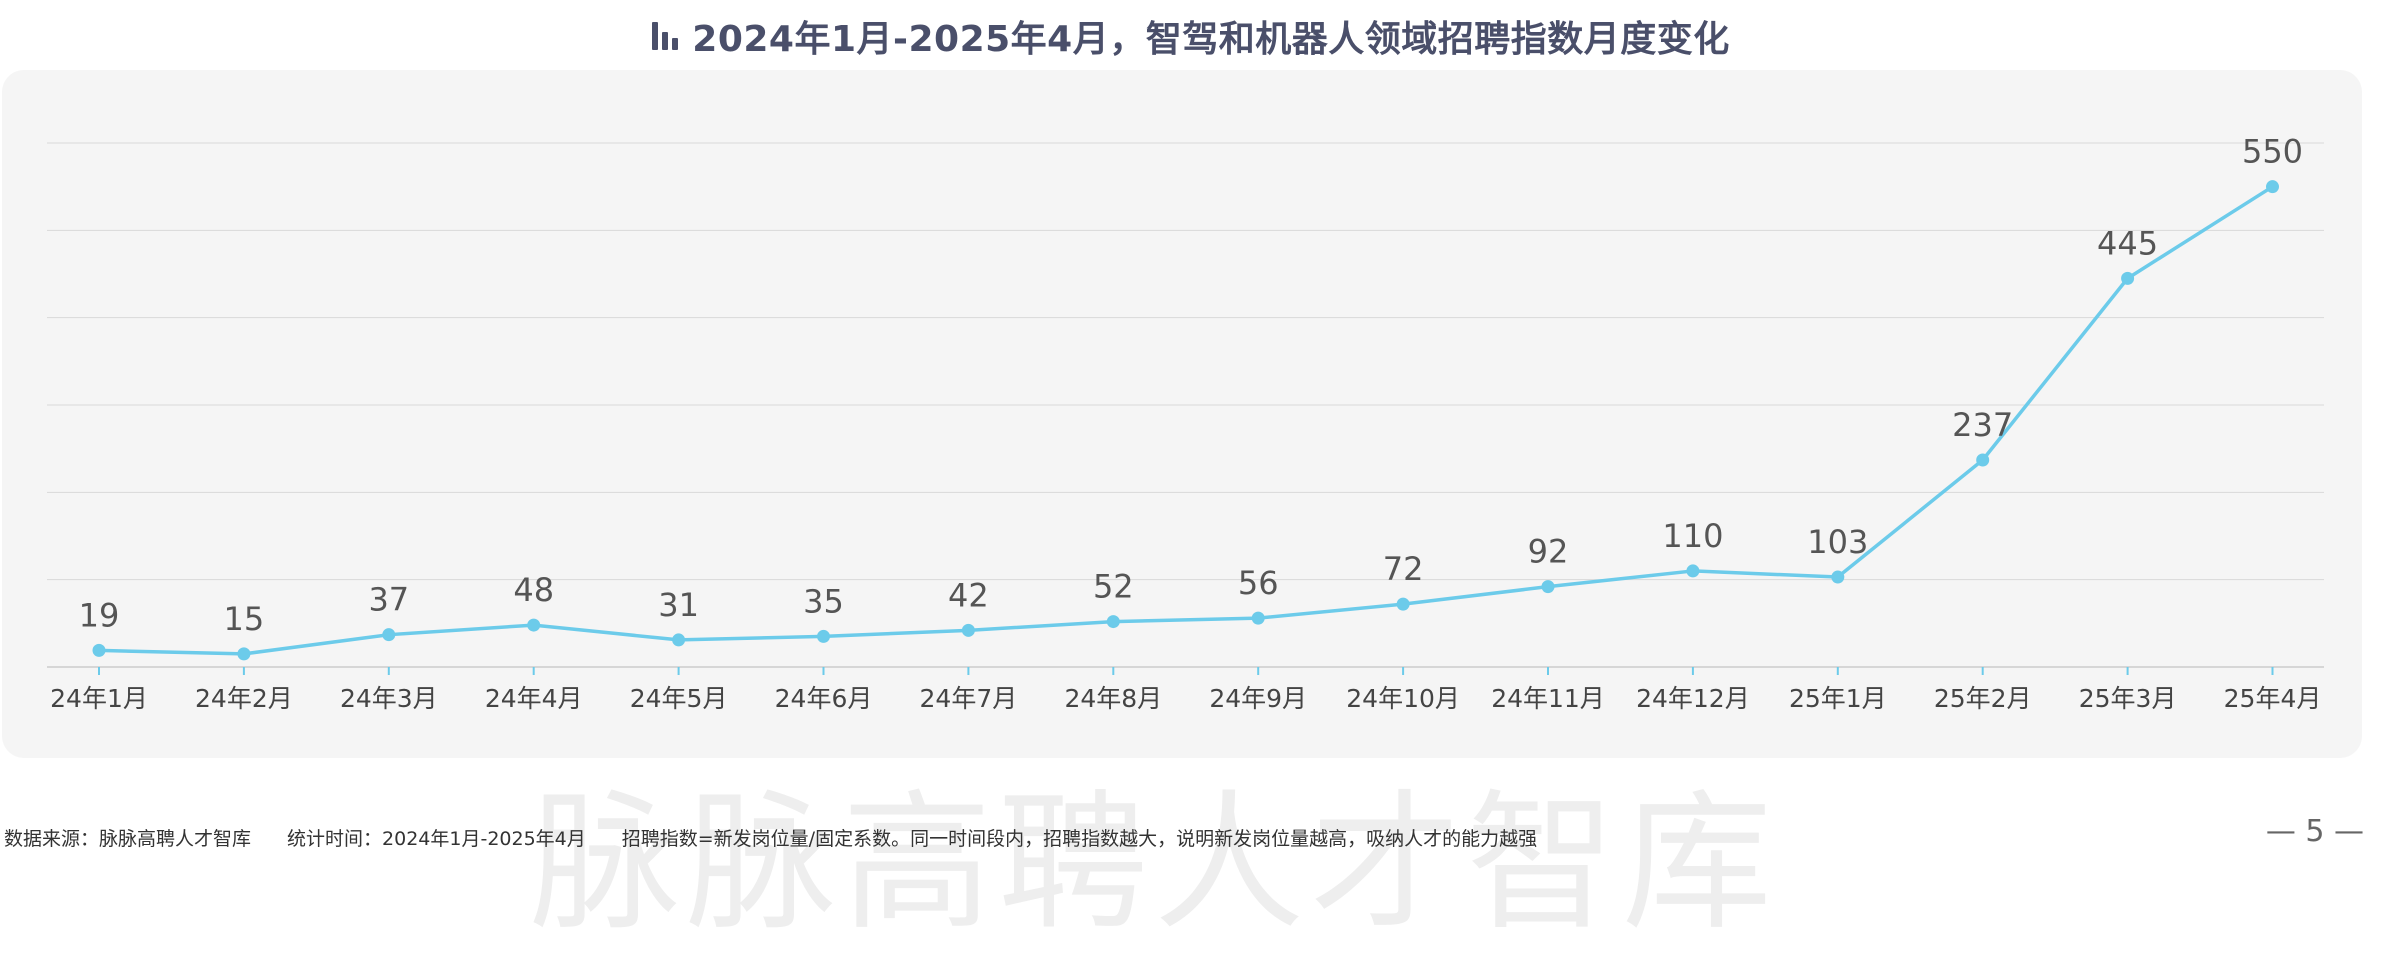 The image size is (2382, 959). I want to click on data-label: 42, so click(968, 595).